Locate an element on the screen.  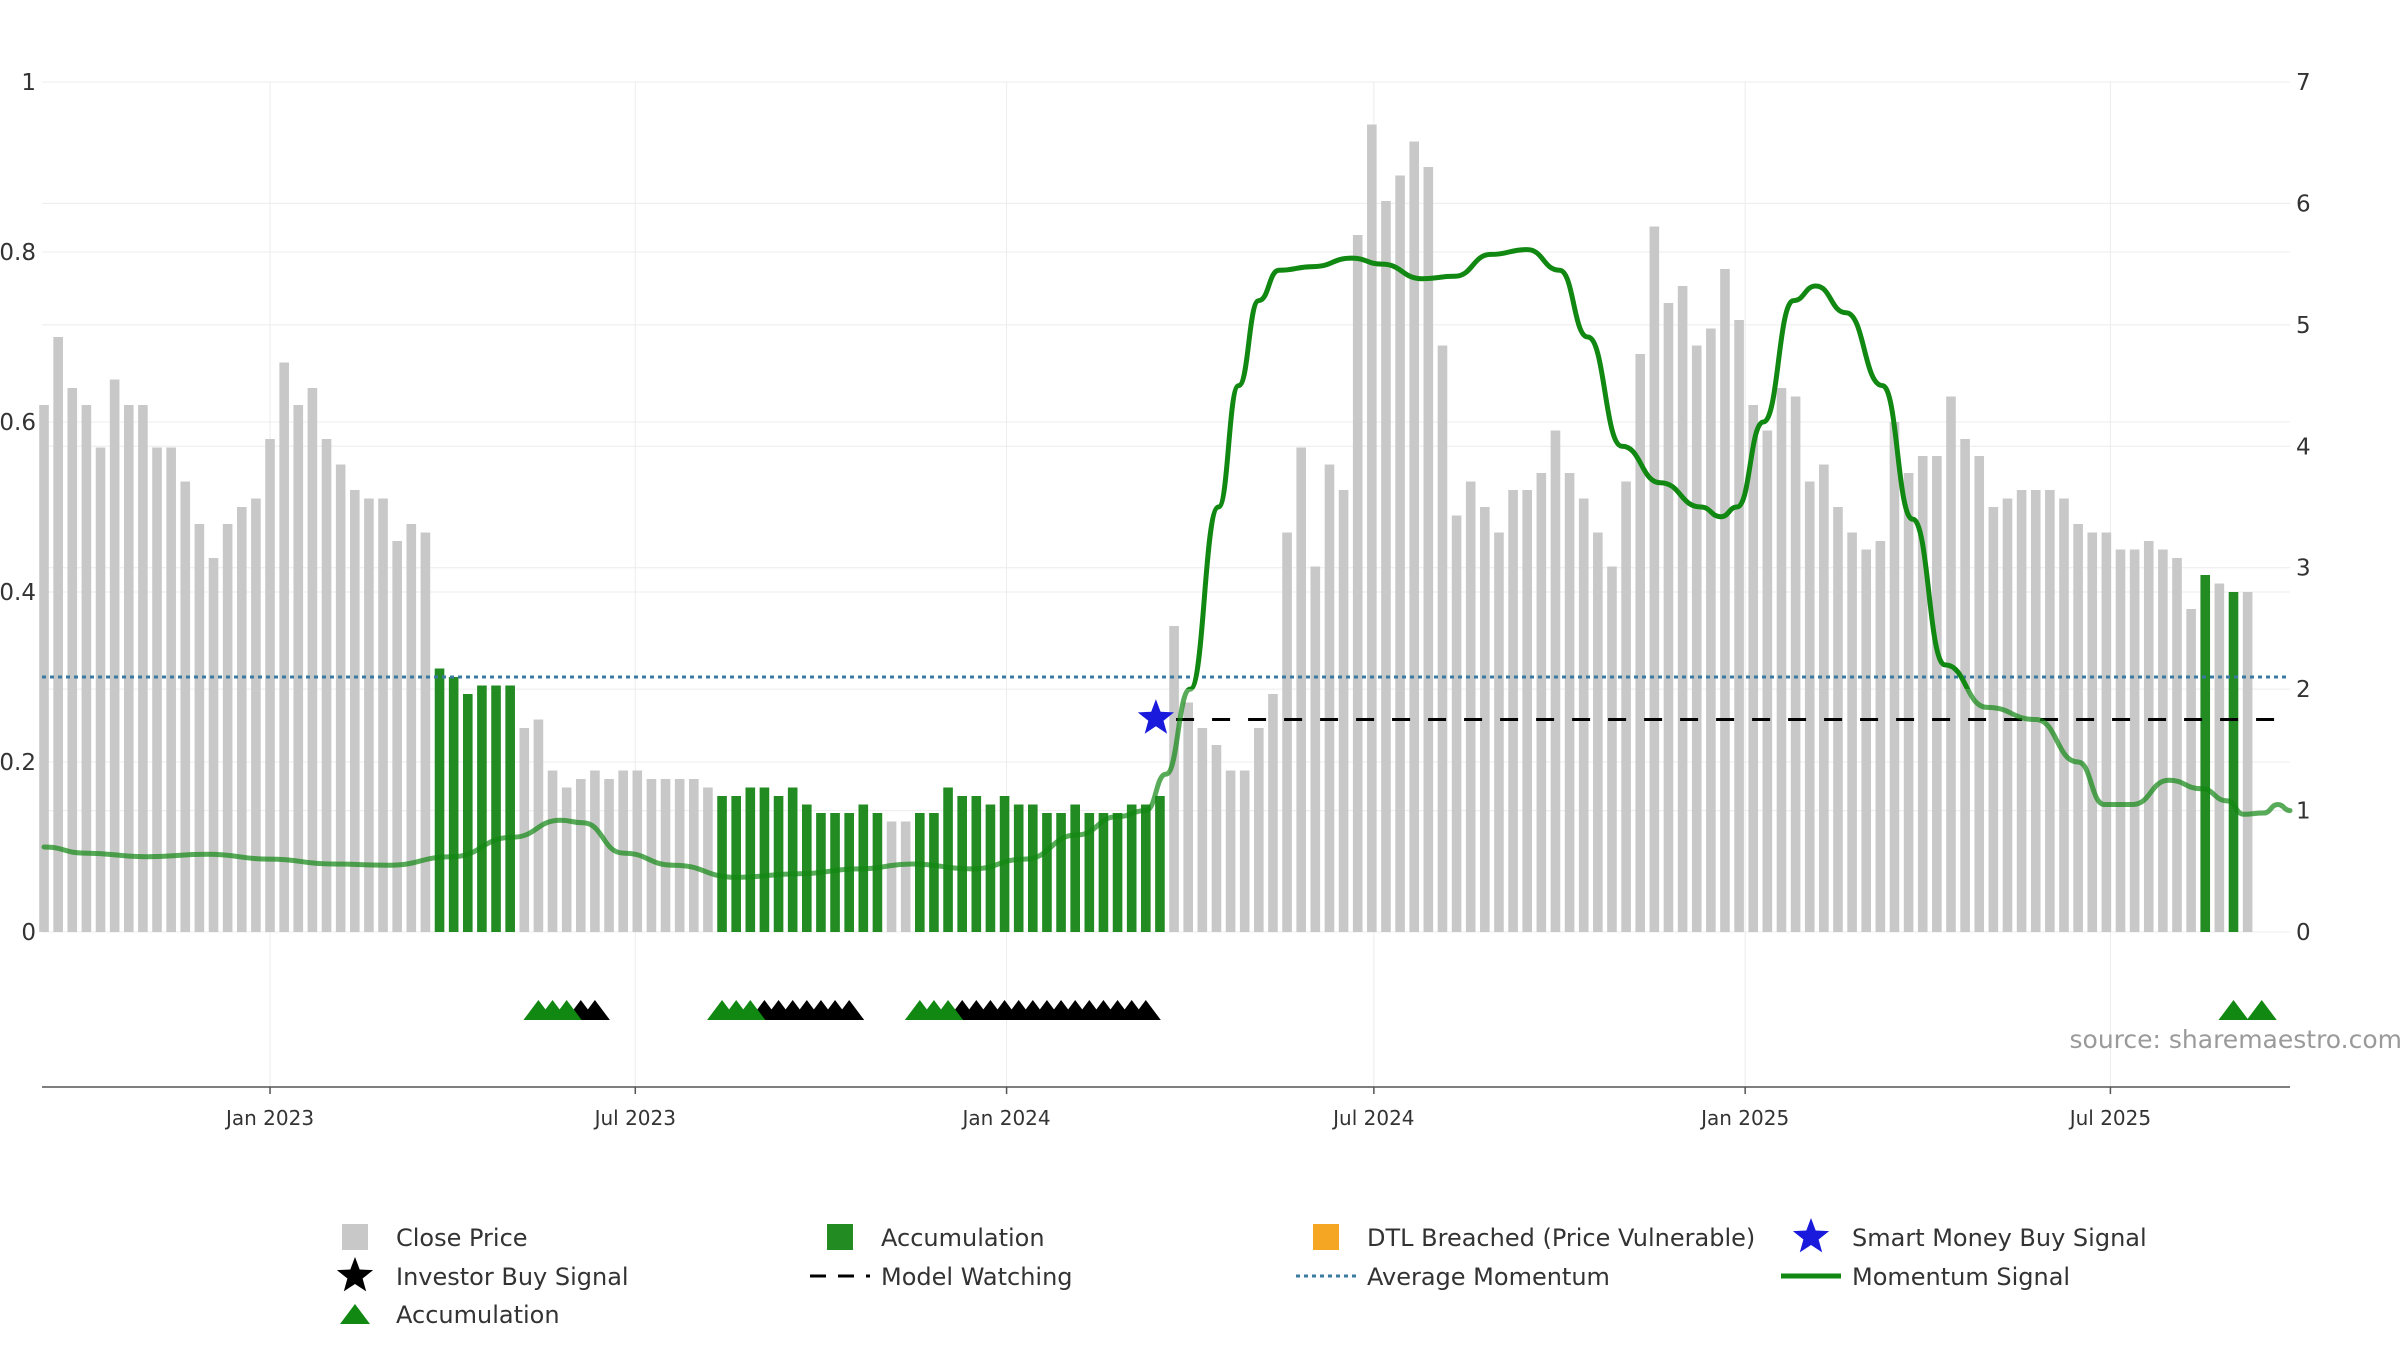
left-tick-label: 0.8 is located at coordinates (18, 253).